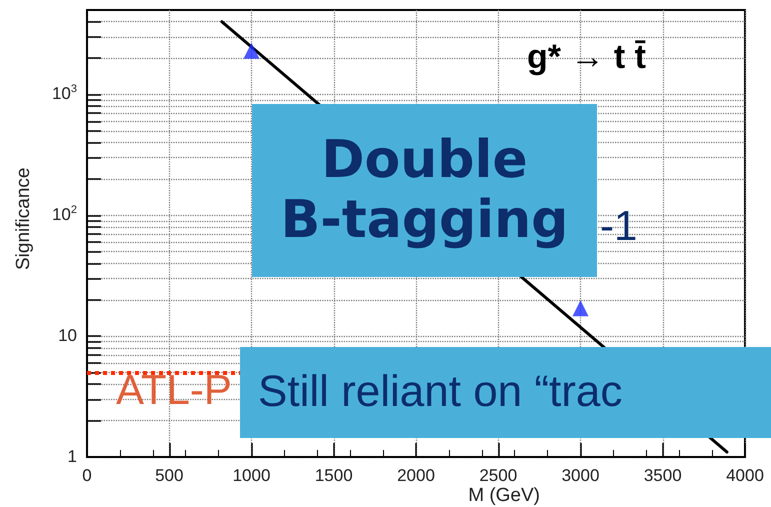 The height and width of the screenshot is (507, 771). I want to click on annotation: Still reliant on “trac, so click(440, 392).